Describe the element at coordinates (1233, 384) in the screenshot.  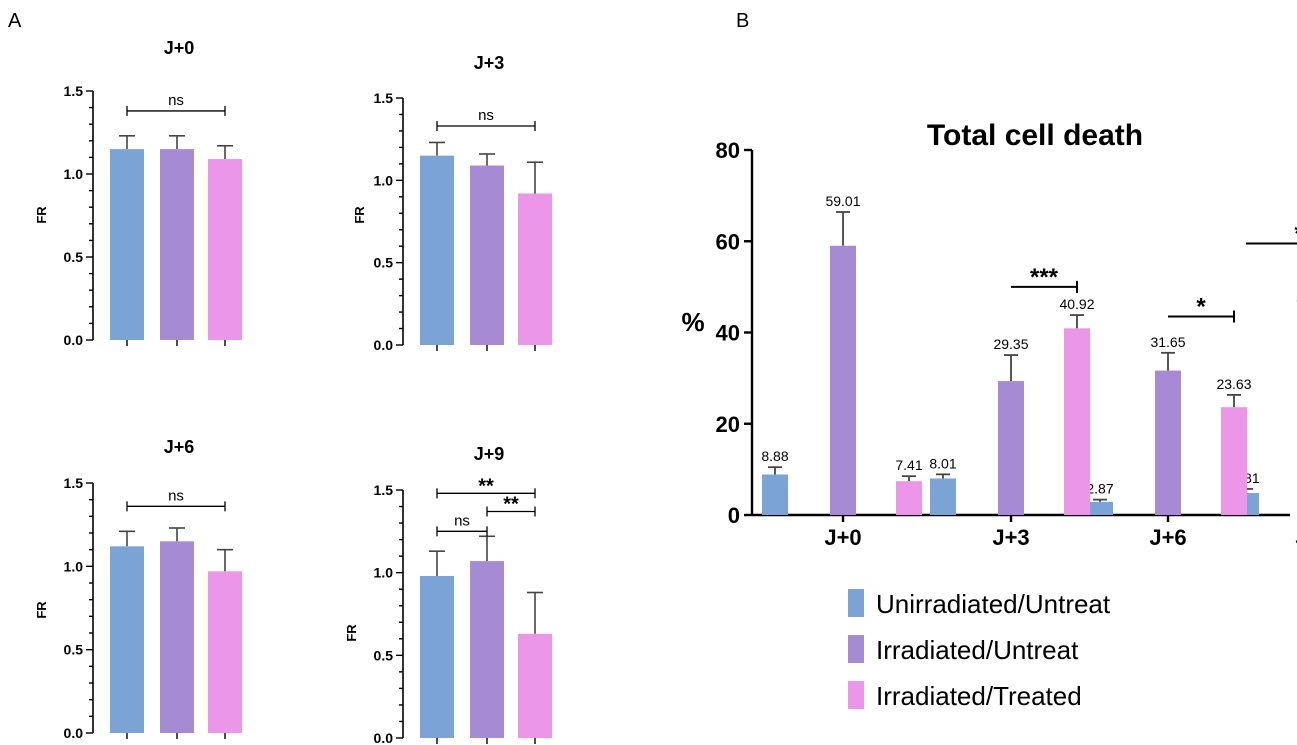
I see `data-label: 23.63` at that location.